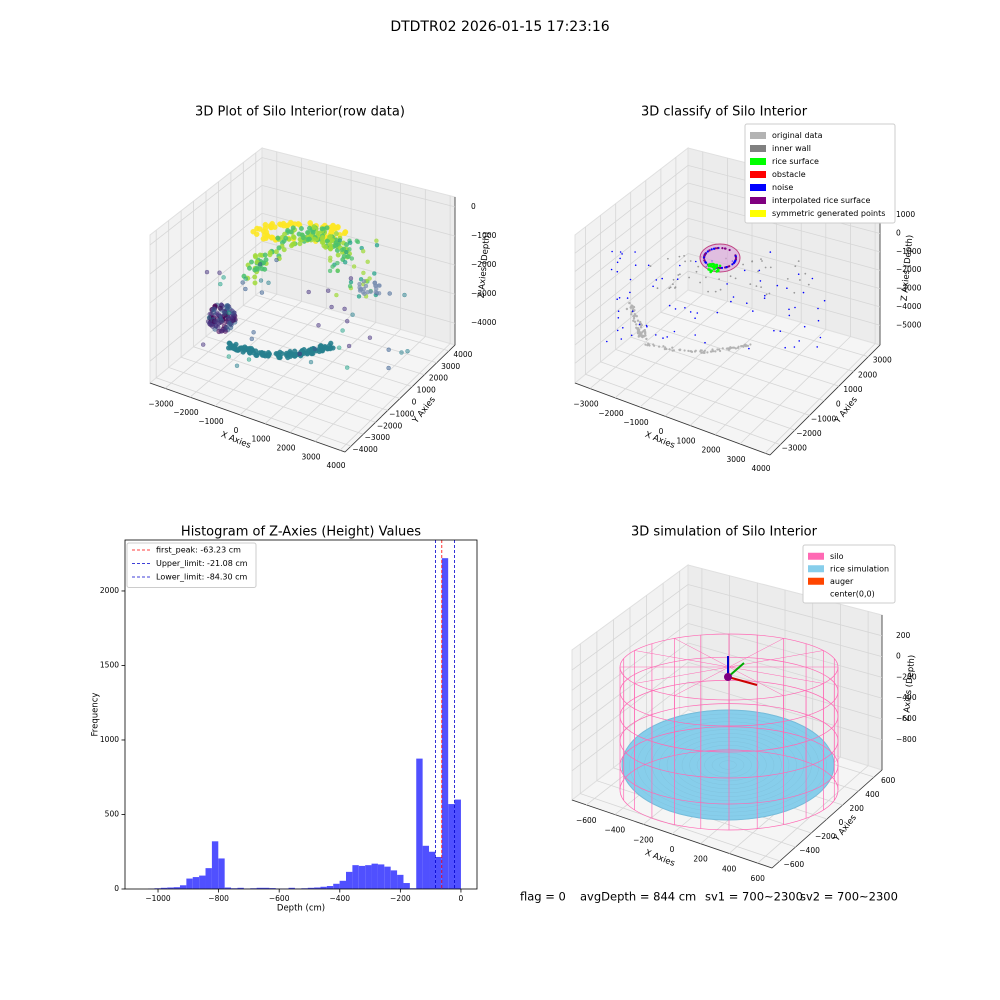 This screenshot has height=1000, width=1000. What do you see at coordinates (402, 413) in the screenshot?
I see `y-tick-label: −1000` at bounding box center [402, 413].